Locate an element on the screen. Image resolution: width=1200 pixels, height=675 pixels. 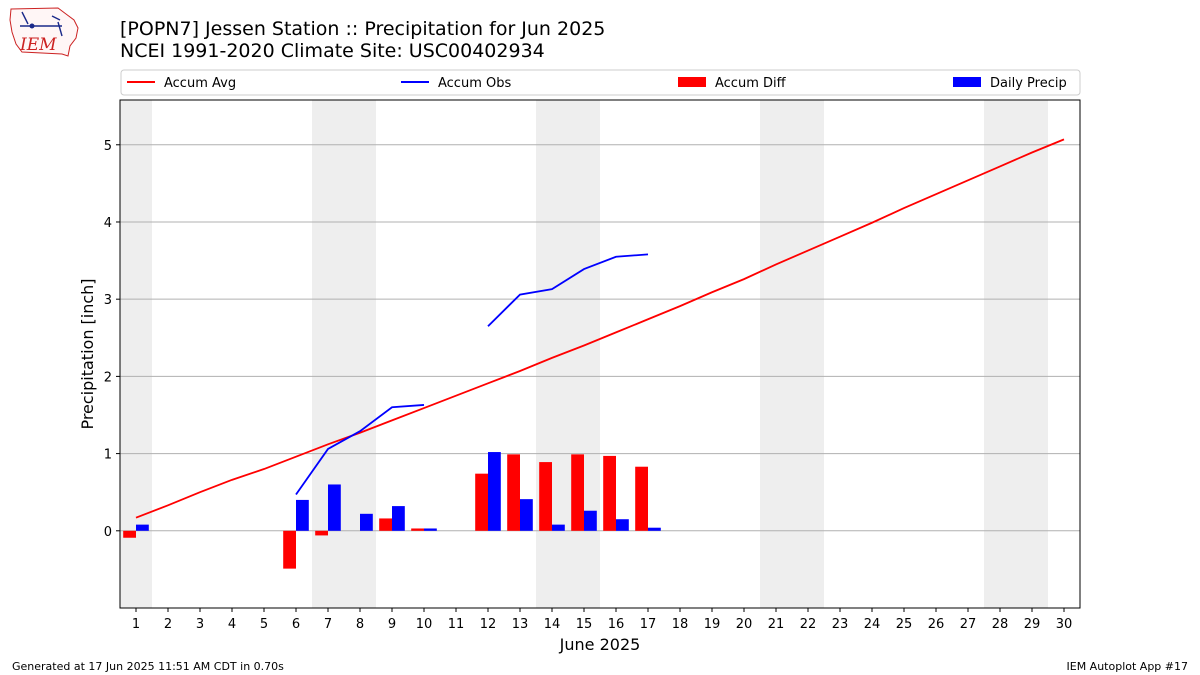
y-tick-label: 3 is located at coordinates (108, 300).